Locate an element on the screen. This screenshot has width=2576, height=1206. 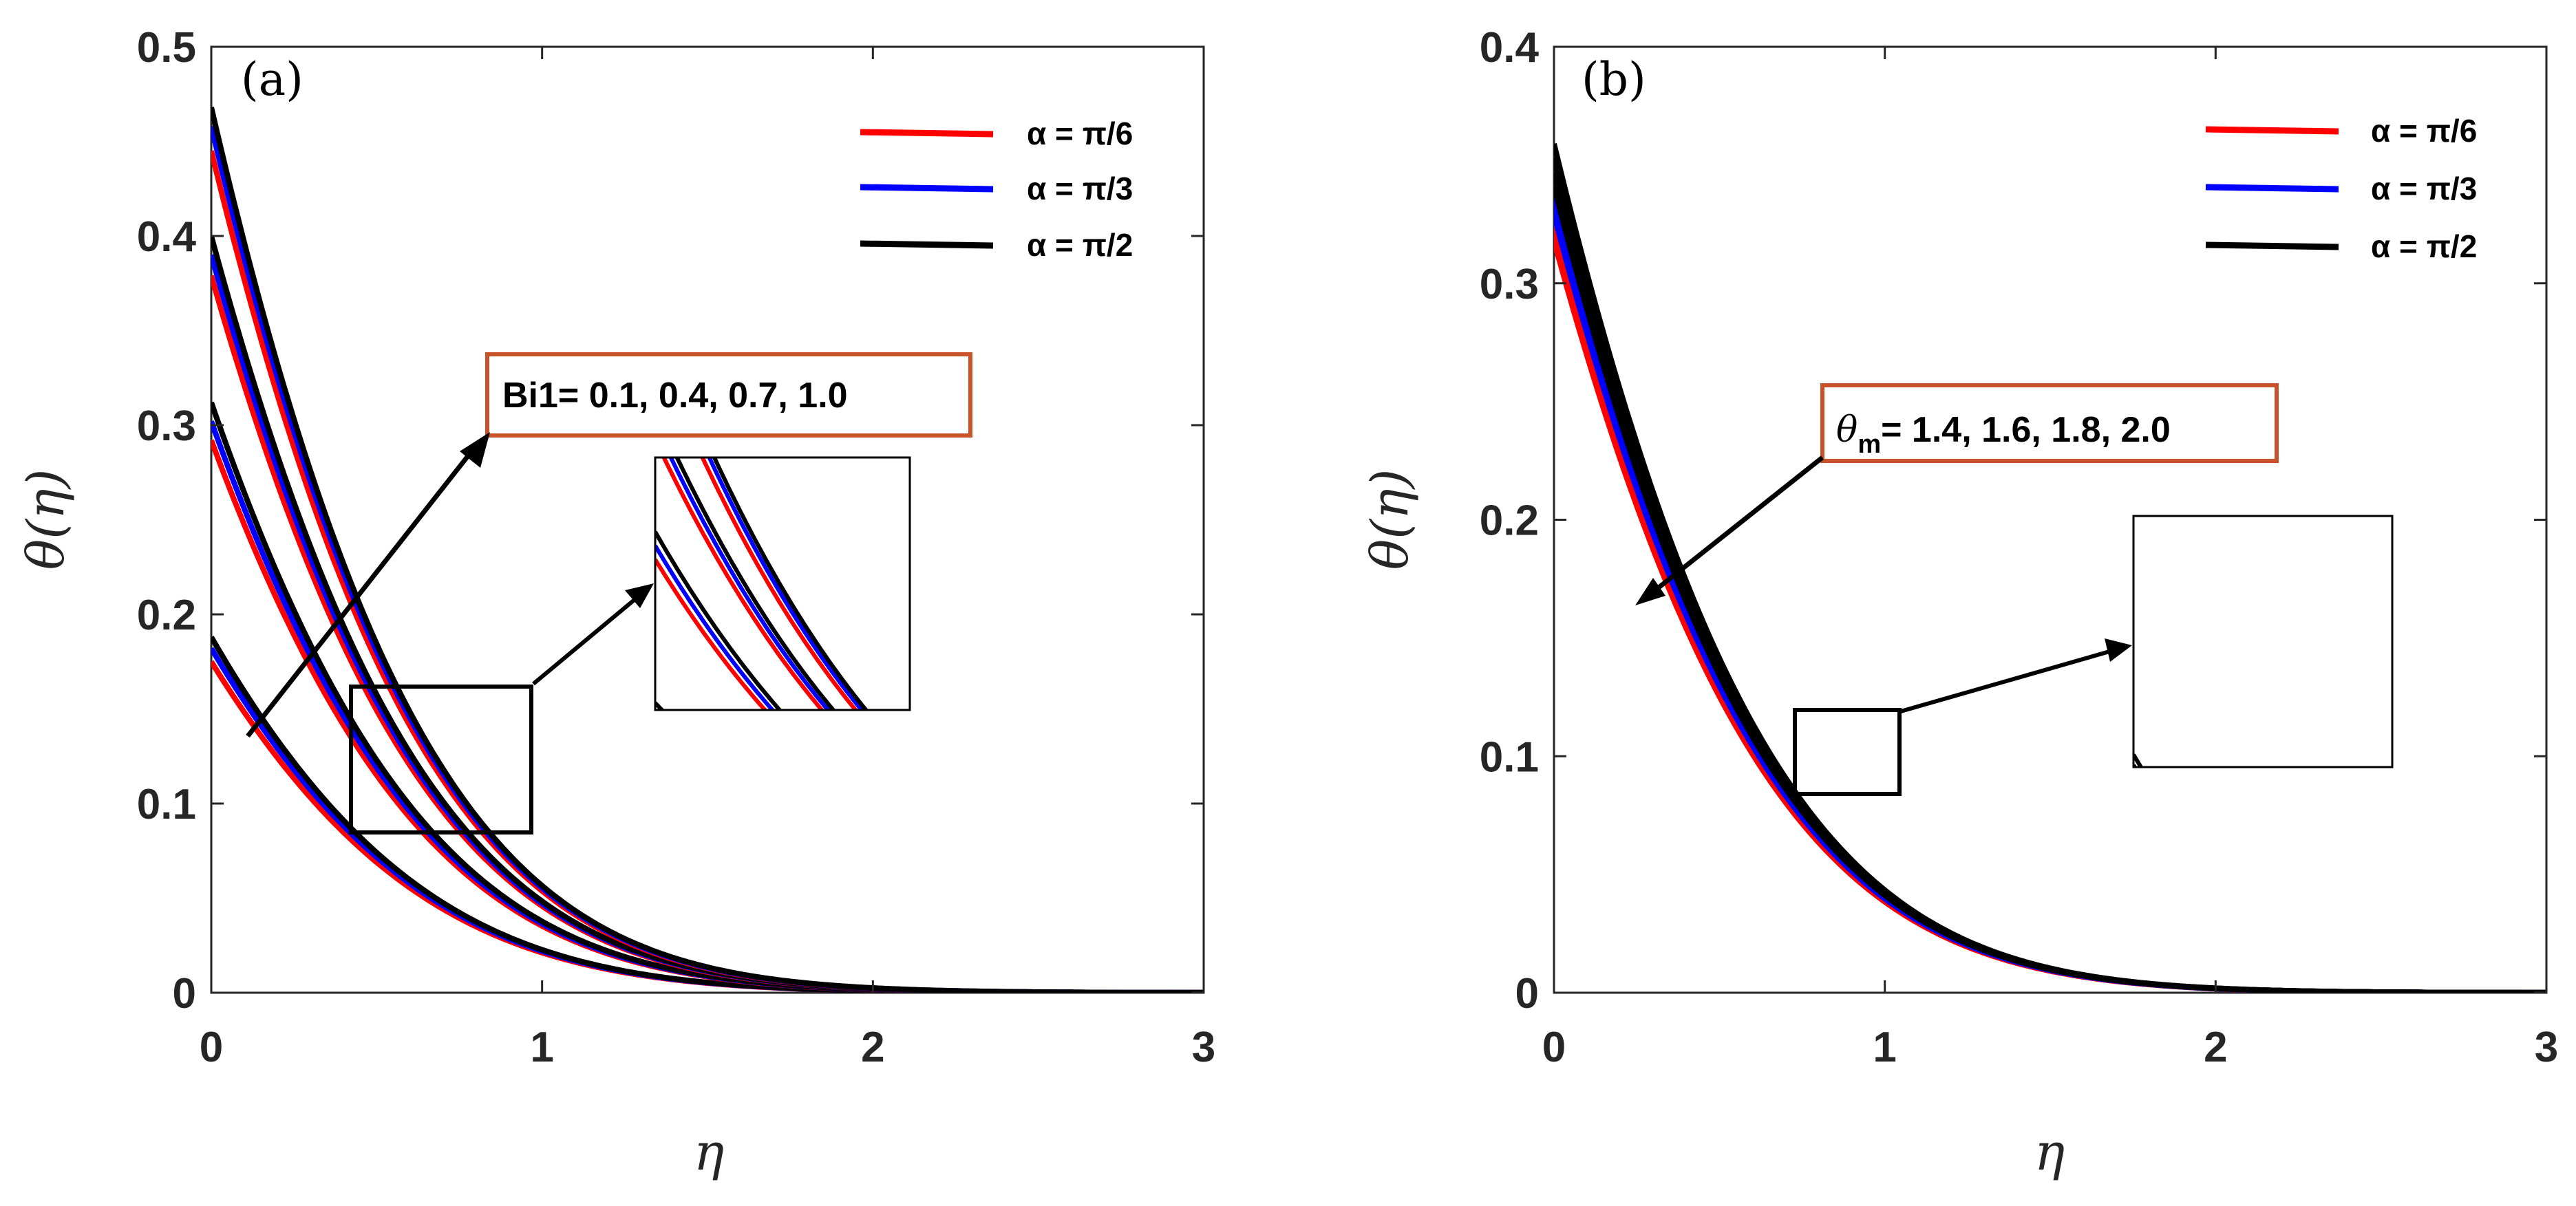
chart-a-annotation-box is located at coordinates (728, 395).